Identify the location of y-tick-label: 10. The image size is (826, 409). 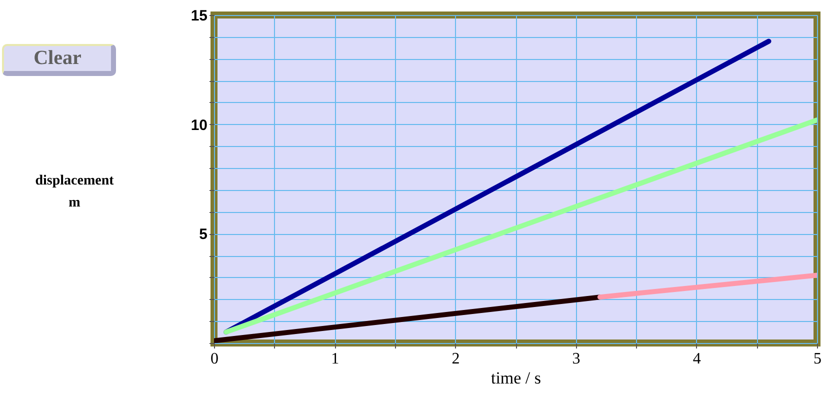
(199, 125).